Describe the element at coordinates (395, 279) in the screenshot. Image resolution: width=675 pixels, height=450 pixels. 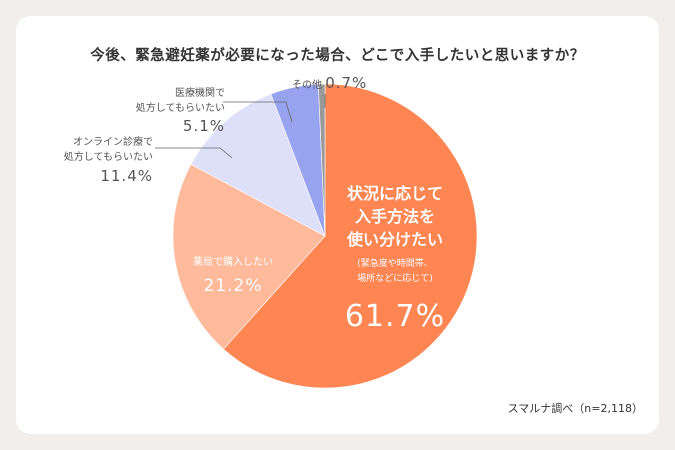
I see `label-main-note2: 場所などに応じて)` at that location.